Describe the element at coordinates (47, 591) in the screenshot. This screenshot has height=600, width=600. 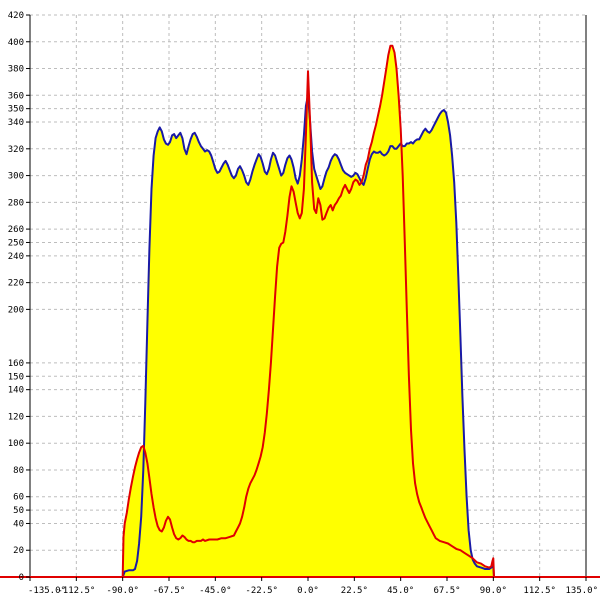
I see `x-tick-label: -135.0°` at that location.